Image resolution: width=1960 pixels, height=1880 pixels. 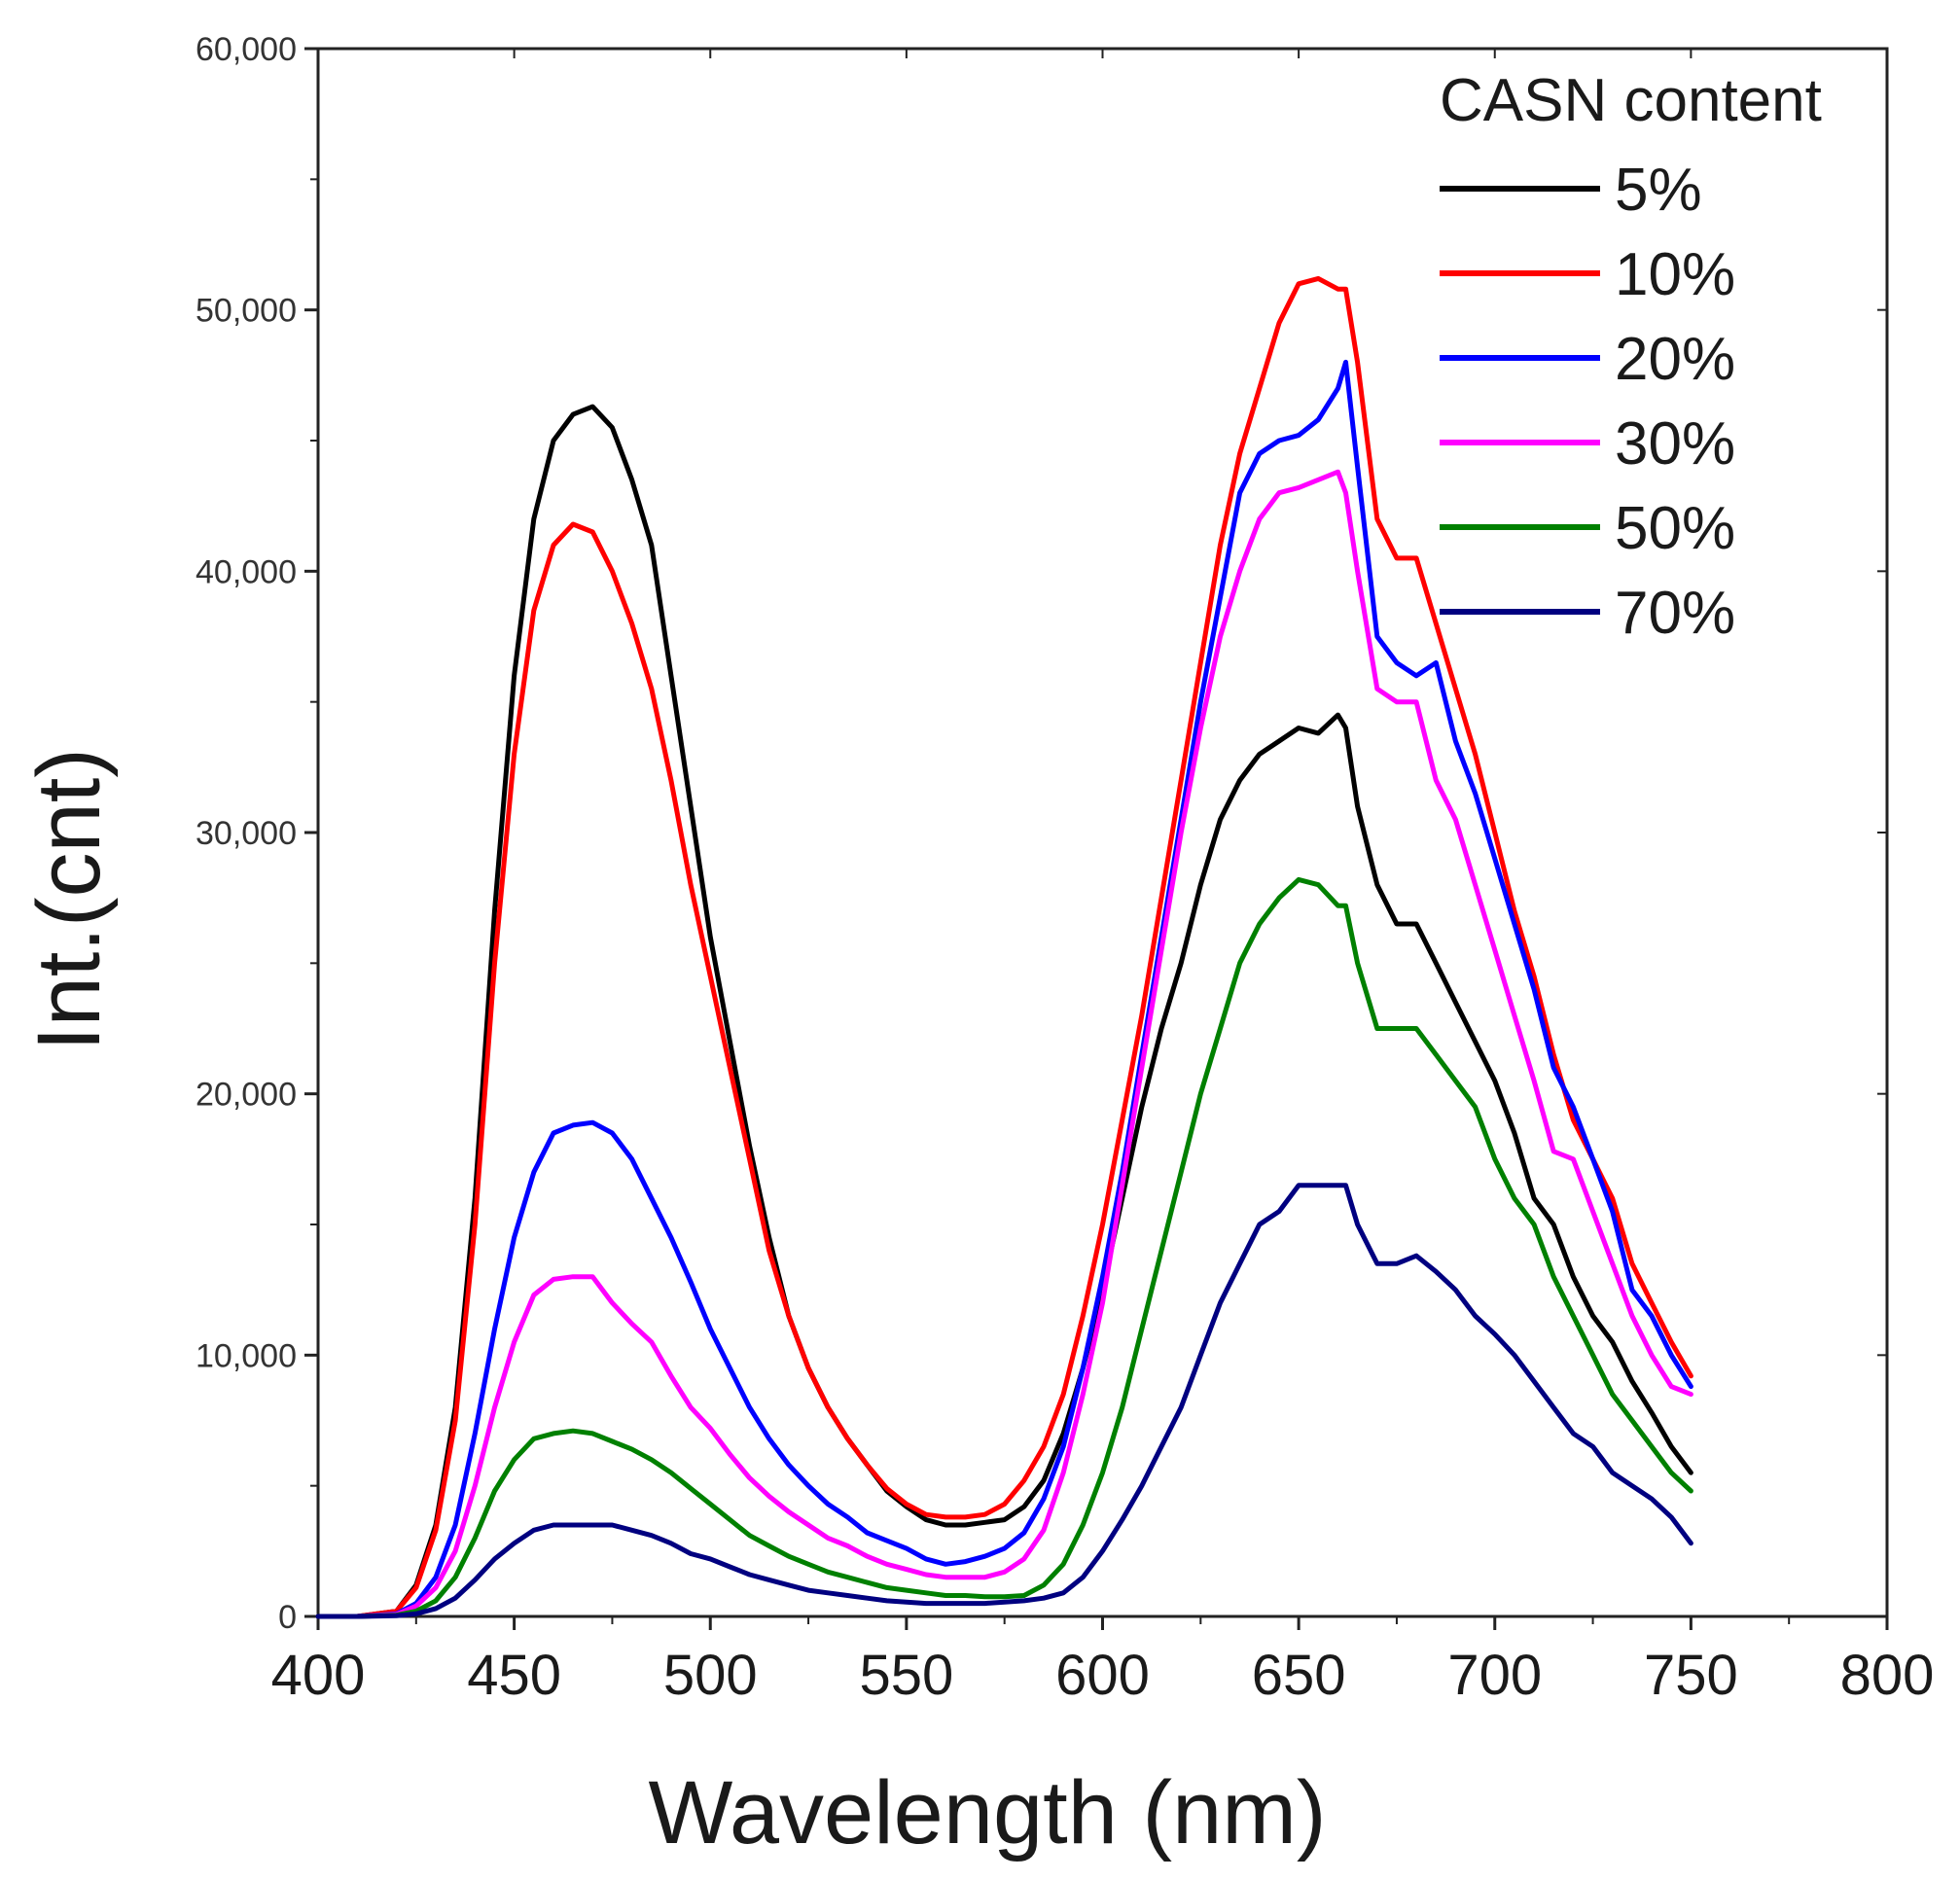 I want to click on legend-label: 20%, so click(x=1675, y=359).